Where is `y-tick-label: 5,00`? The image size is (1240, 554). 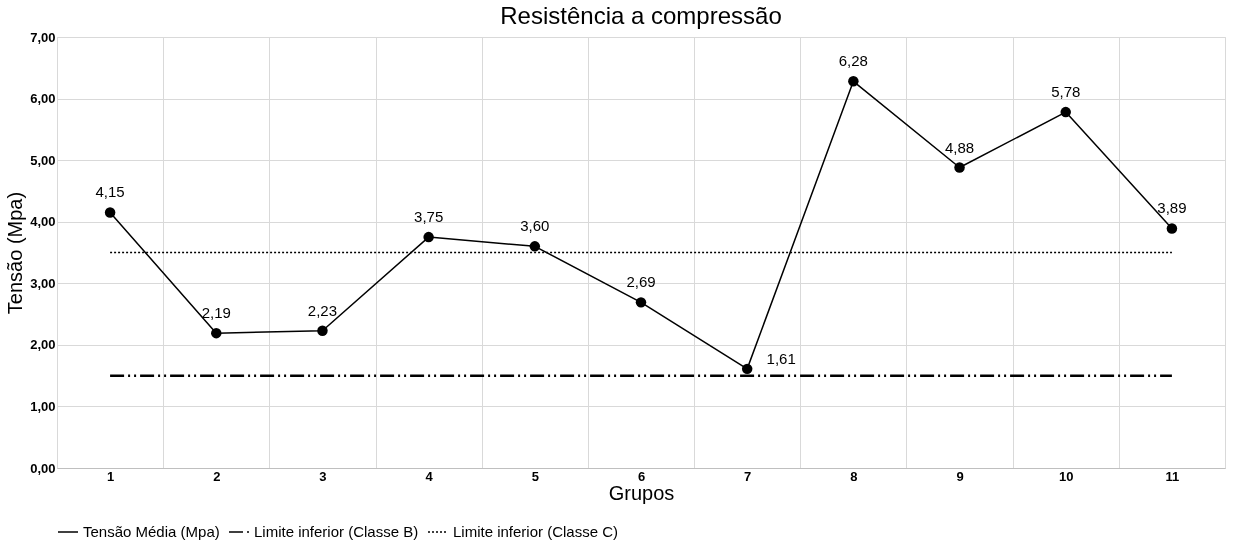
y-tick-label: 5,00 is located at coordinates (43, 160).